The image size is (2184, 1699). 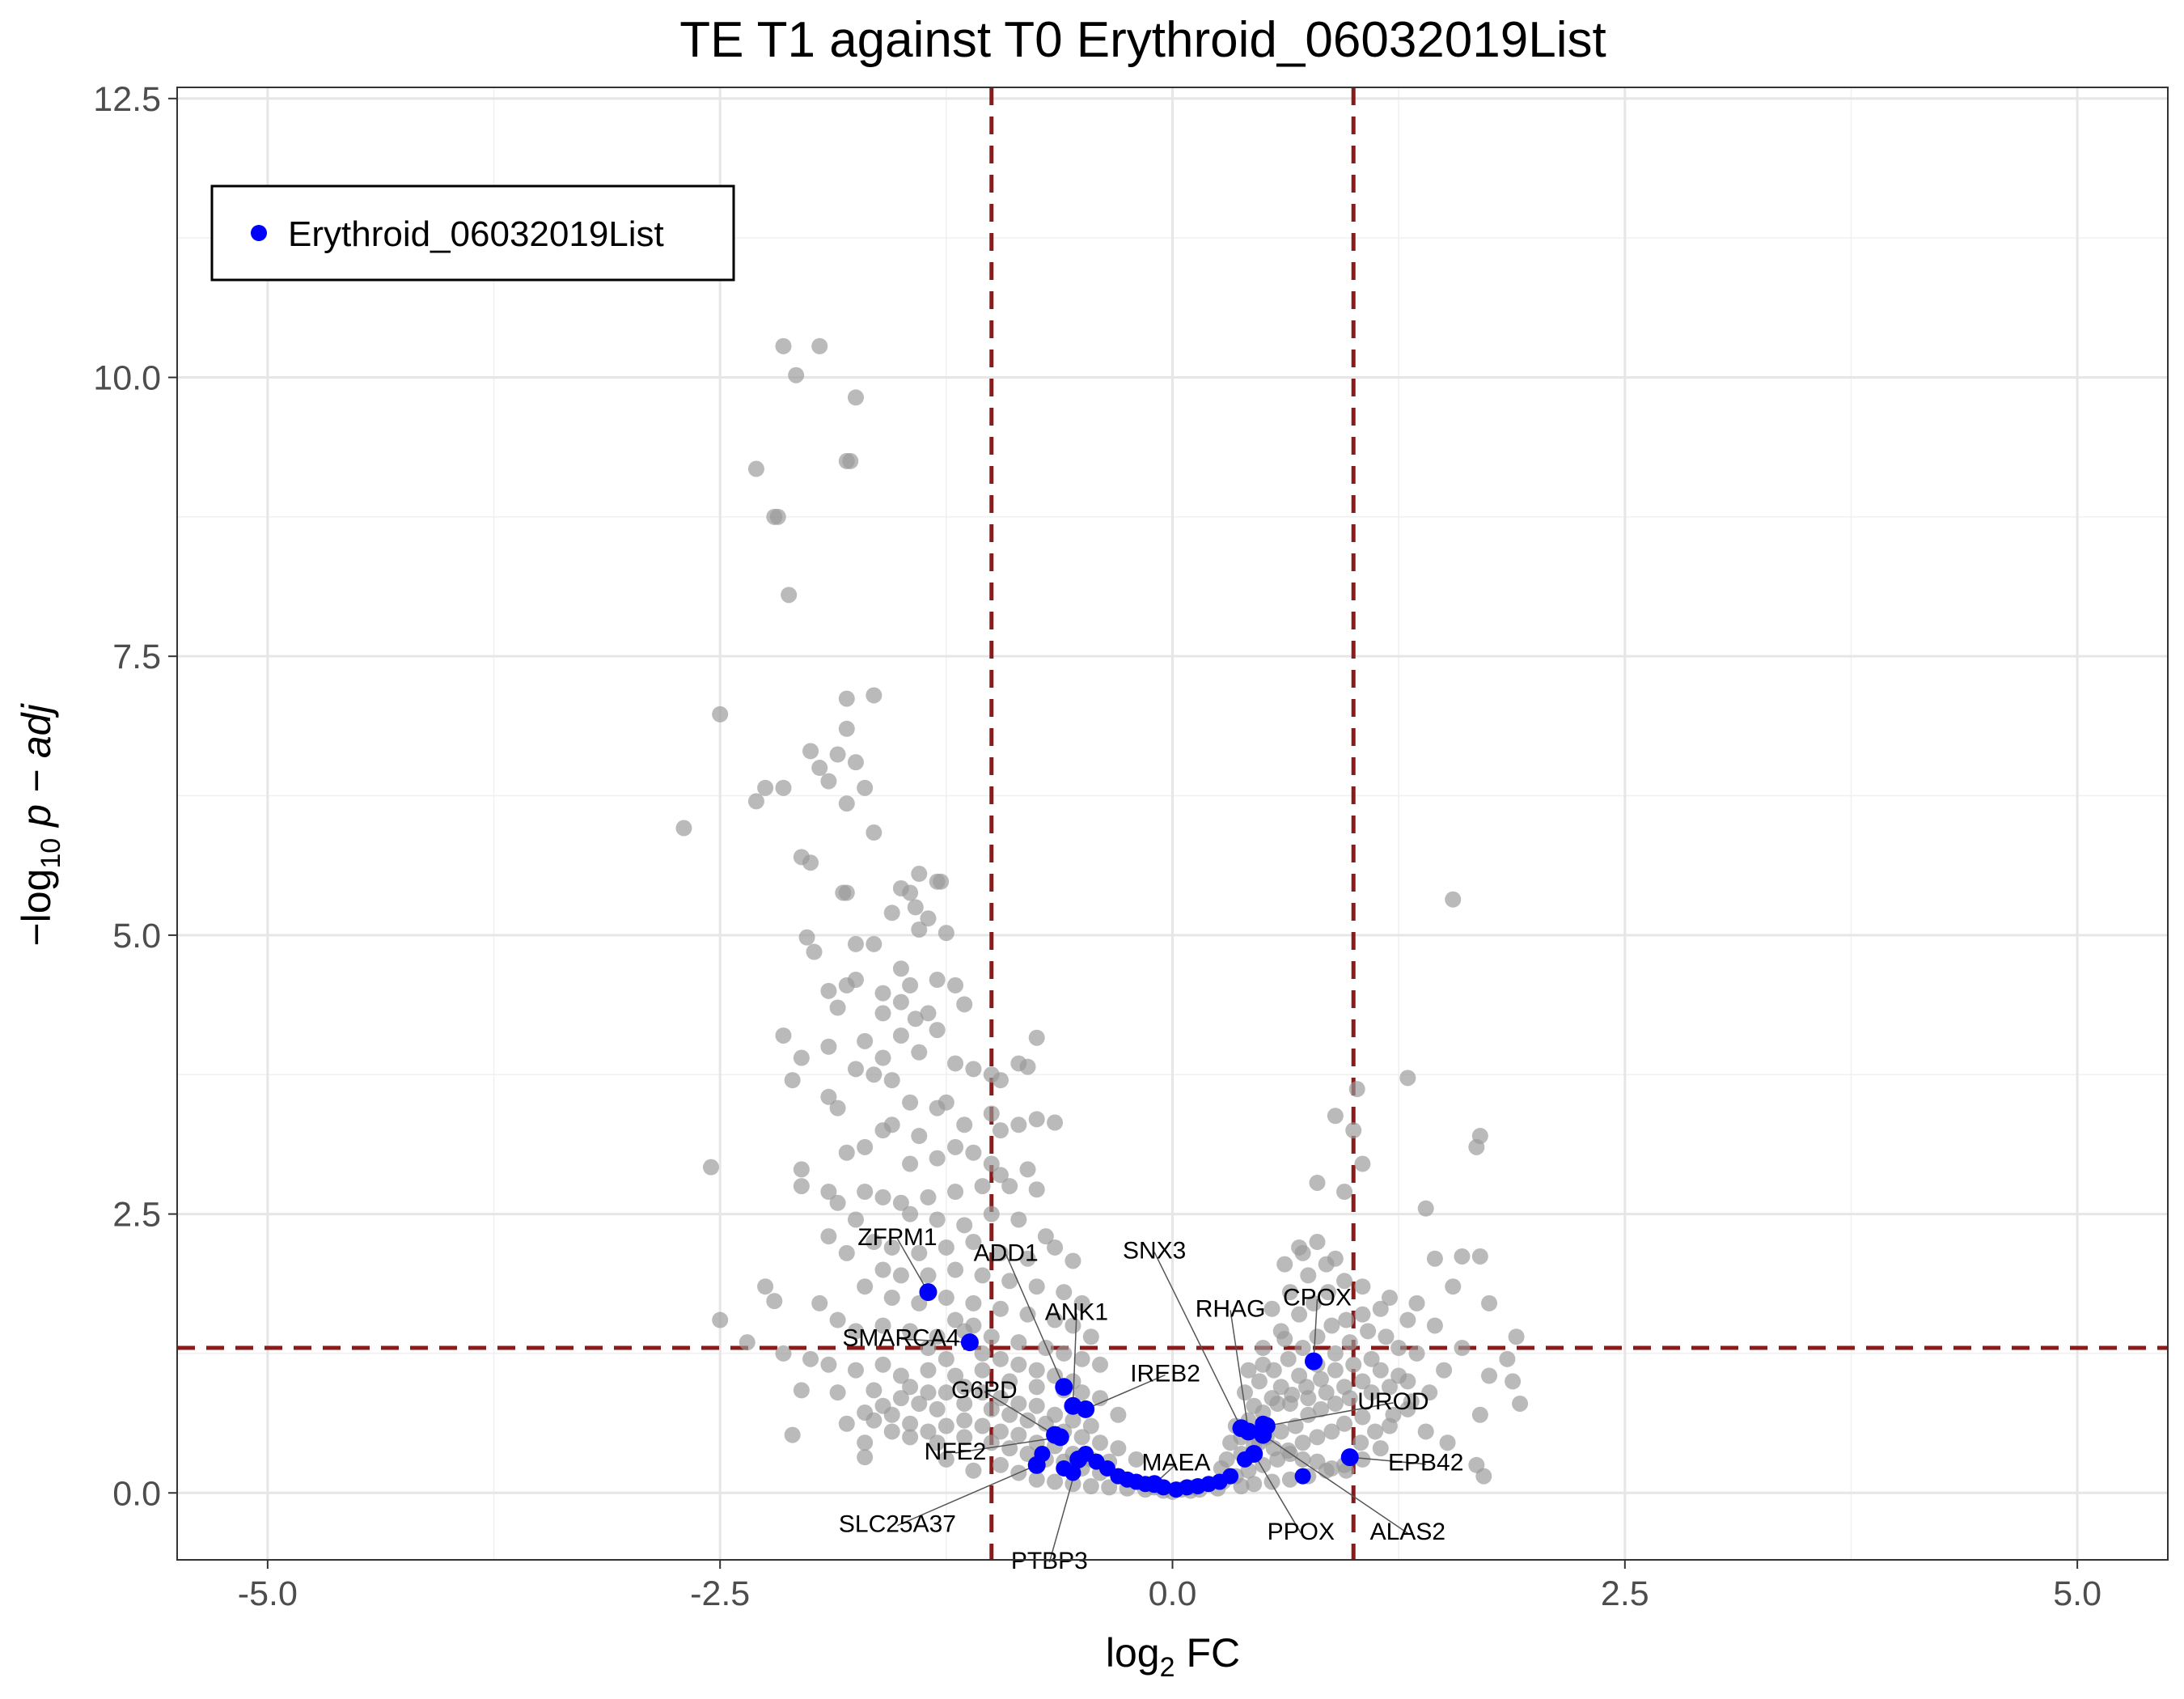 I want to click on gene-label: ANK1, so click(x=1076, y=1312).